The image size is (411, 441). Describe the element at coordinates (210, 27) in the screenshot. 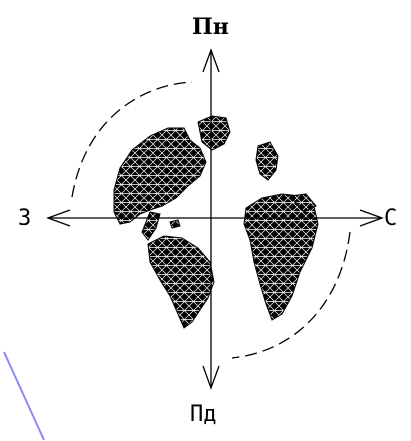

I see `label-north: Пн` at that location.